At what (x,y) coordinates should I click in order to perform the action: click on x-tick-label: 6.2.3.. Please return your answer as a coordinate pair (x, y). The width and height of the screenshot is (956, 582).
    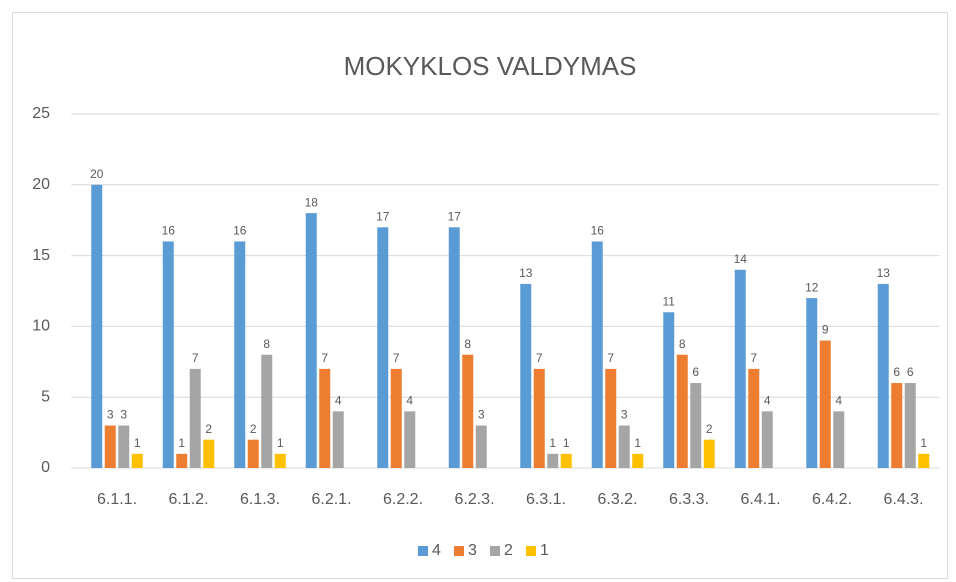
    Looking at the image, I should click on (474, 499).